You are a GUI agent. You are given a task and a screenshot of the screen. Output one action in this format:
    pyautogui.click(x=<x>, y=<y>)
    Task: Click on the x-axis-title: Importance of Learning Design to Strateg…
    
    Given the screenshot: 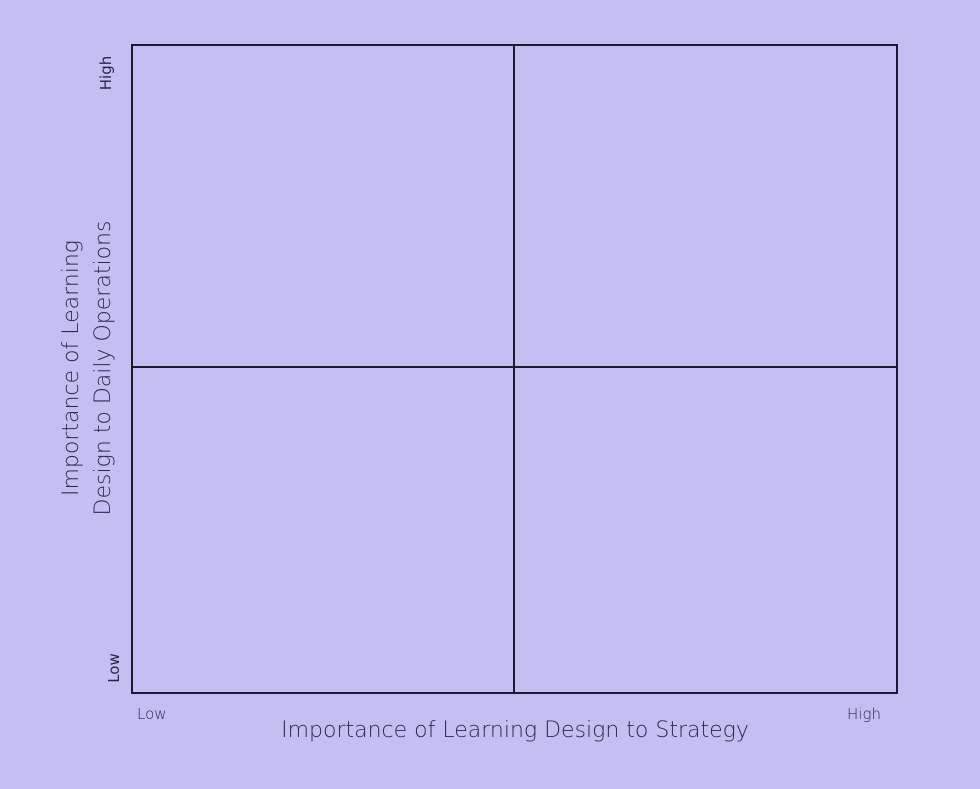 What is the action you would take?
    pyautogui.click(x=515, y=730)
    